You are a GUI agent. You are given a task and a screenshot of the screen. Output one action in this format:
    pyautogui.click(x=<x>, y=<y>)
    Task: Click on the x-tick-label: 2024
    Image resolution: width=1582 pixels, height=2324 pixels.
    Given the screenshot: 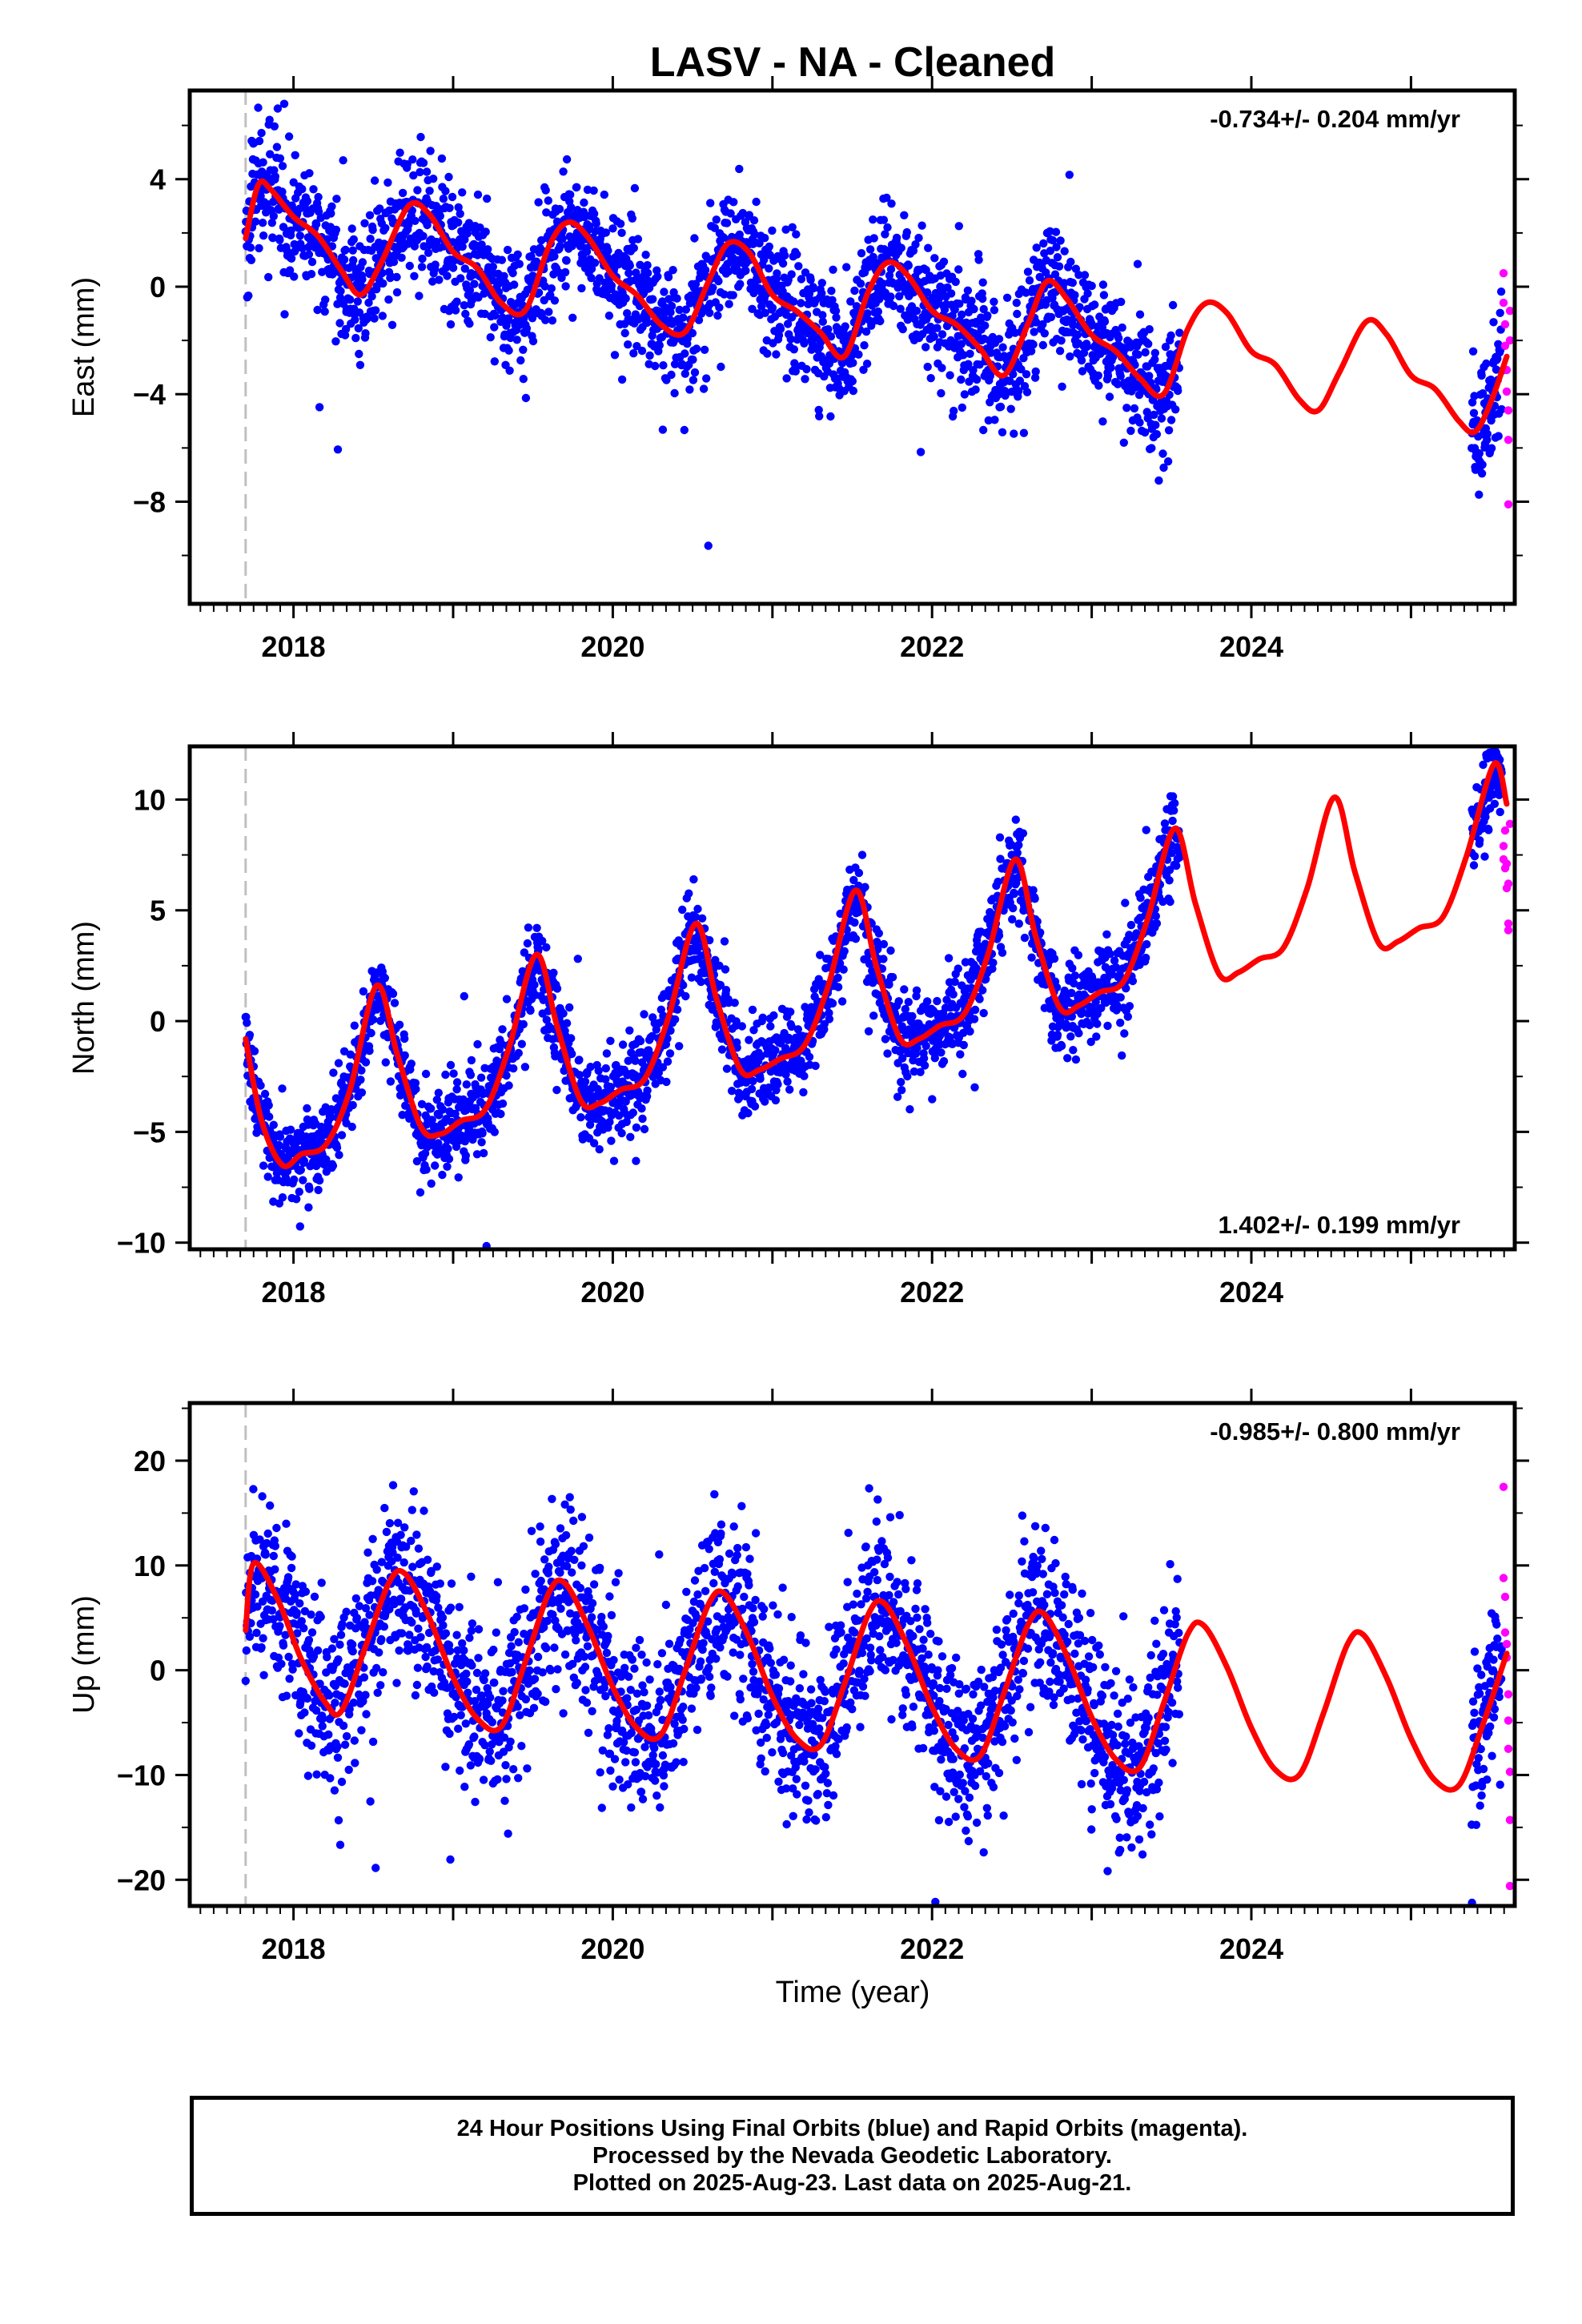 What is the action you would take?
    pyautogui.click(x=1251, y=646)
    